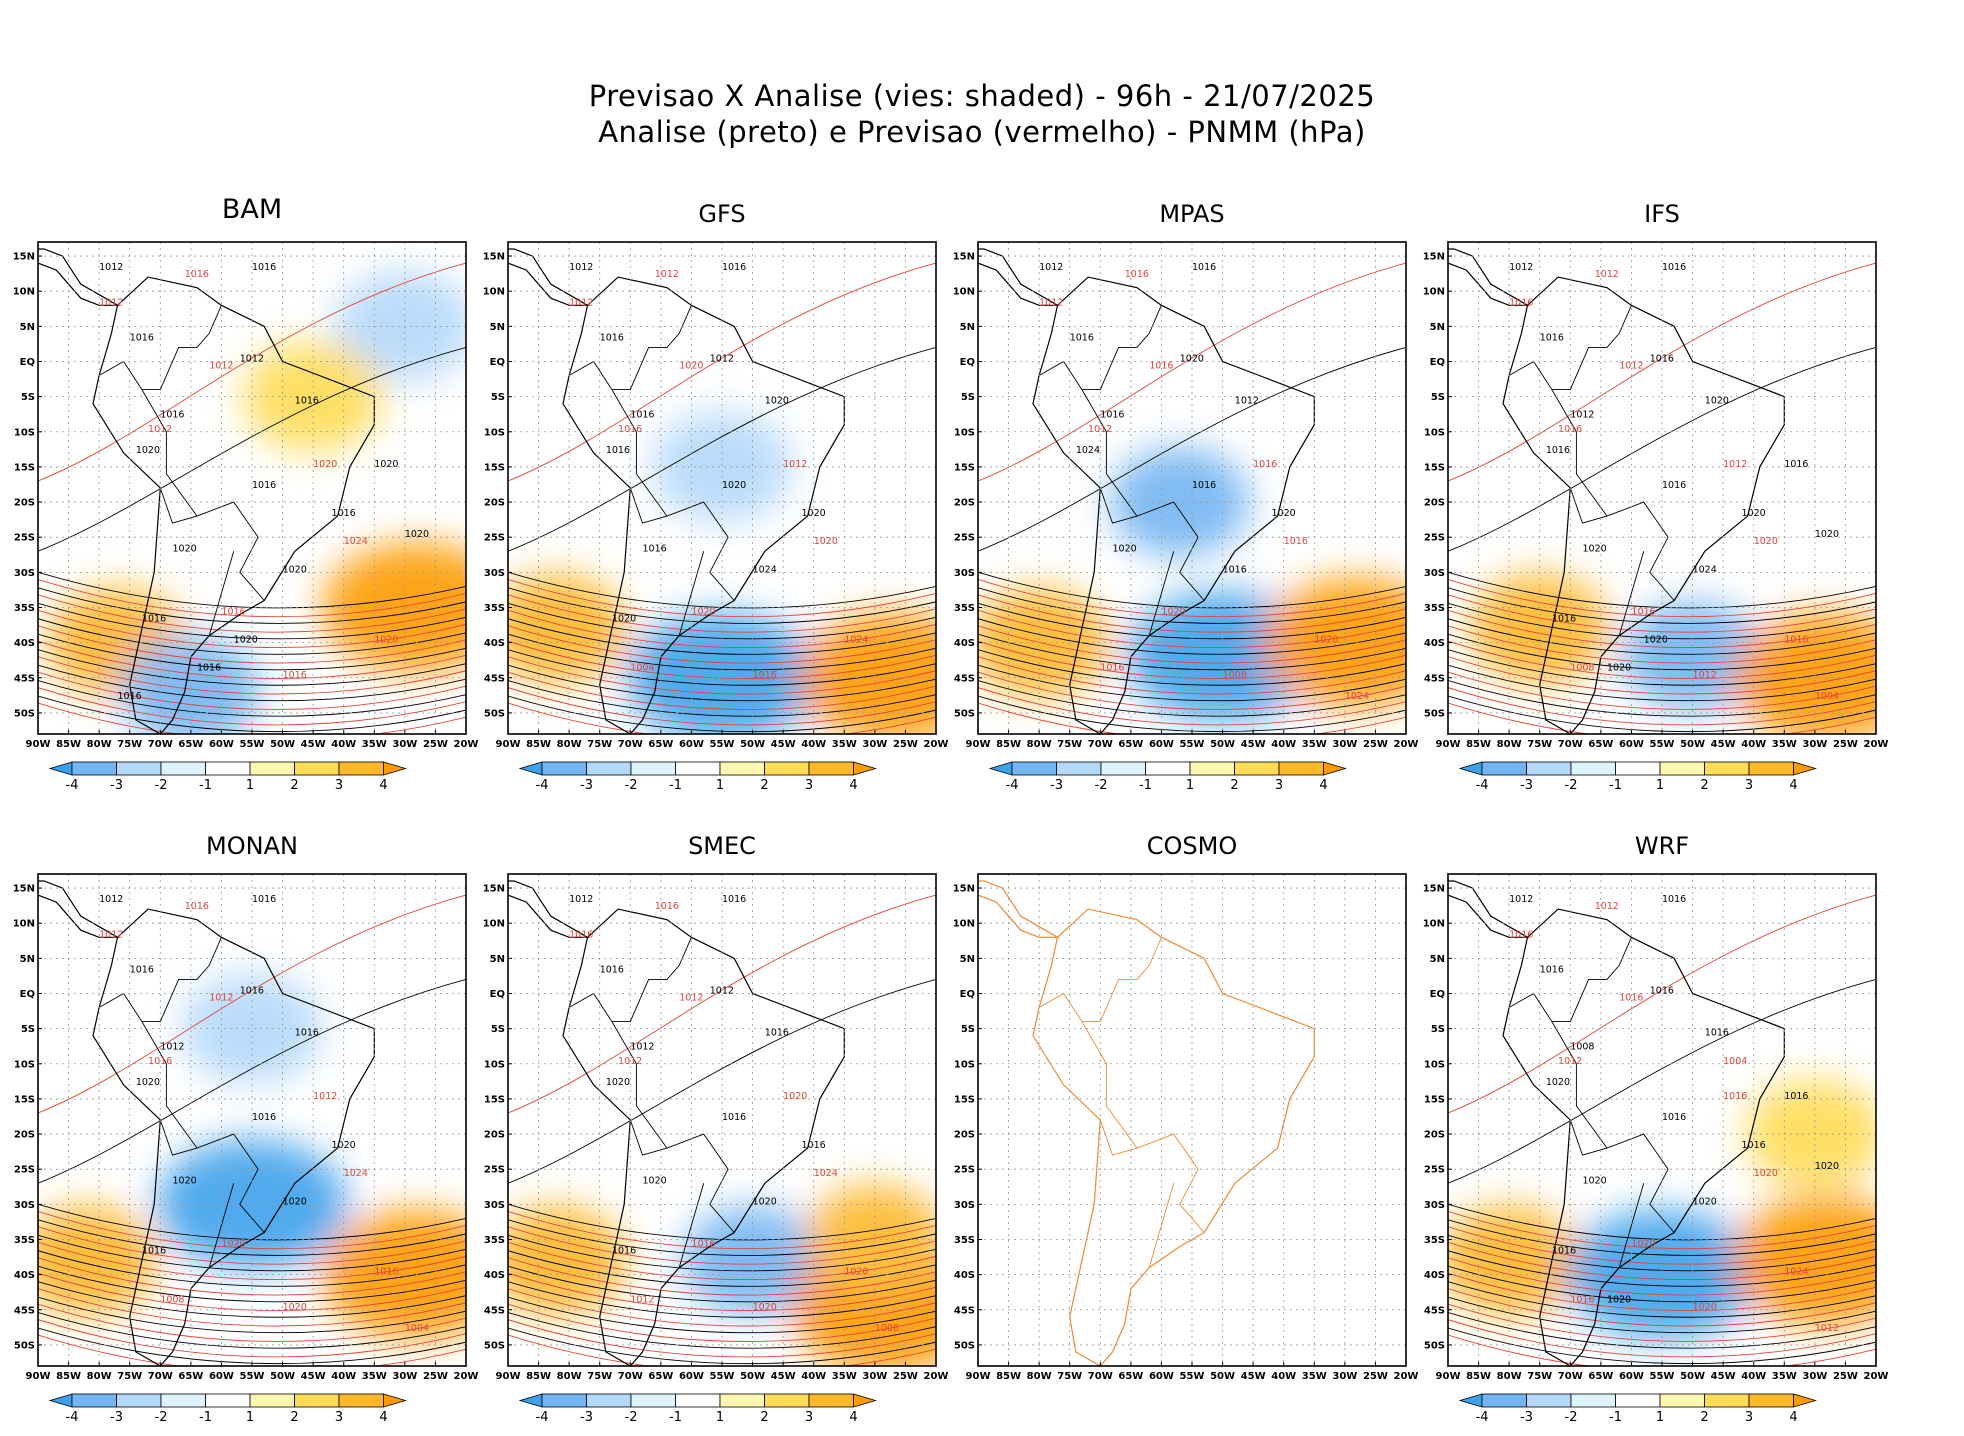  I want to click on analysis-label: 1008, so click(1582, 1047).